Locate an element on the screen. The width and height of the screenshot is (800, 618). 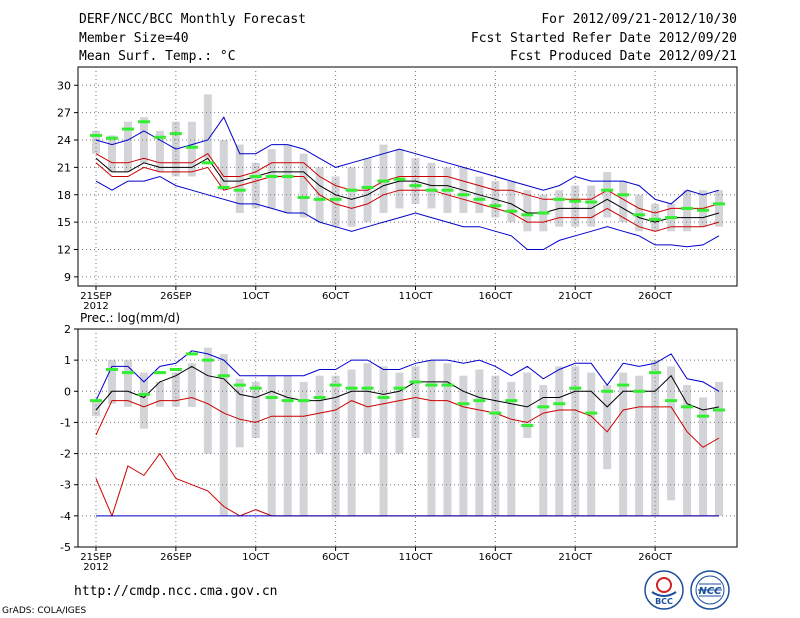
y-tick-label: 21 is located at coordinates (64, 167).